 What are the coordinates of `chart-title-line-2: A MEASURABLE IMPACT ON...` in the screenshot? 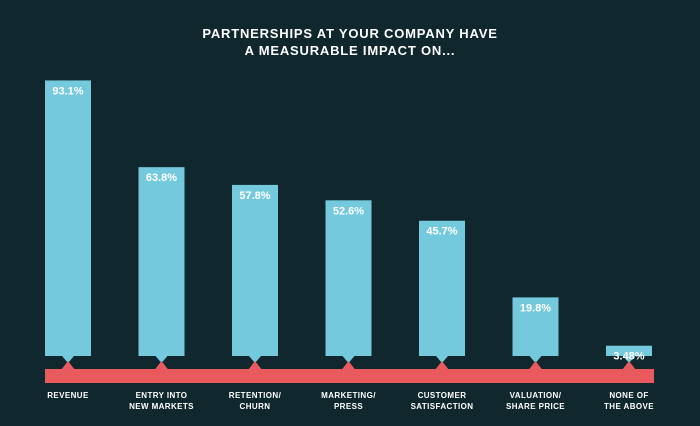 It's located at (350, 50).